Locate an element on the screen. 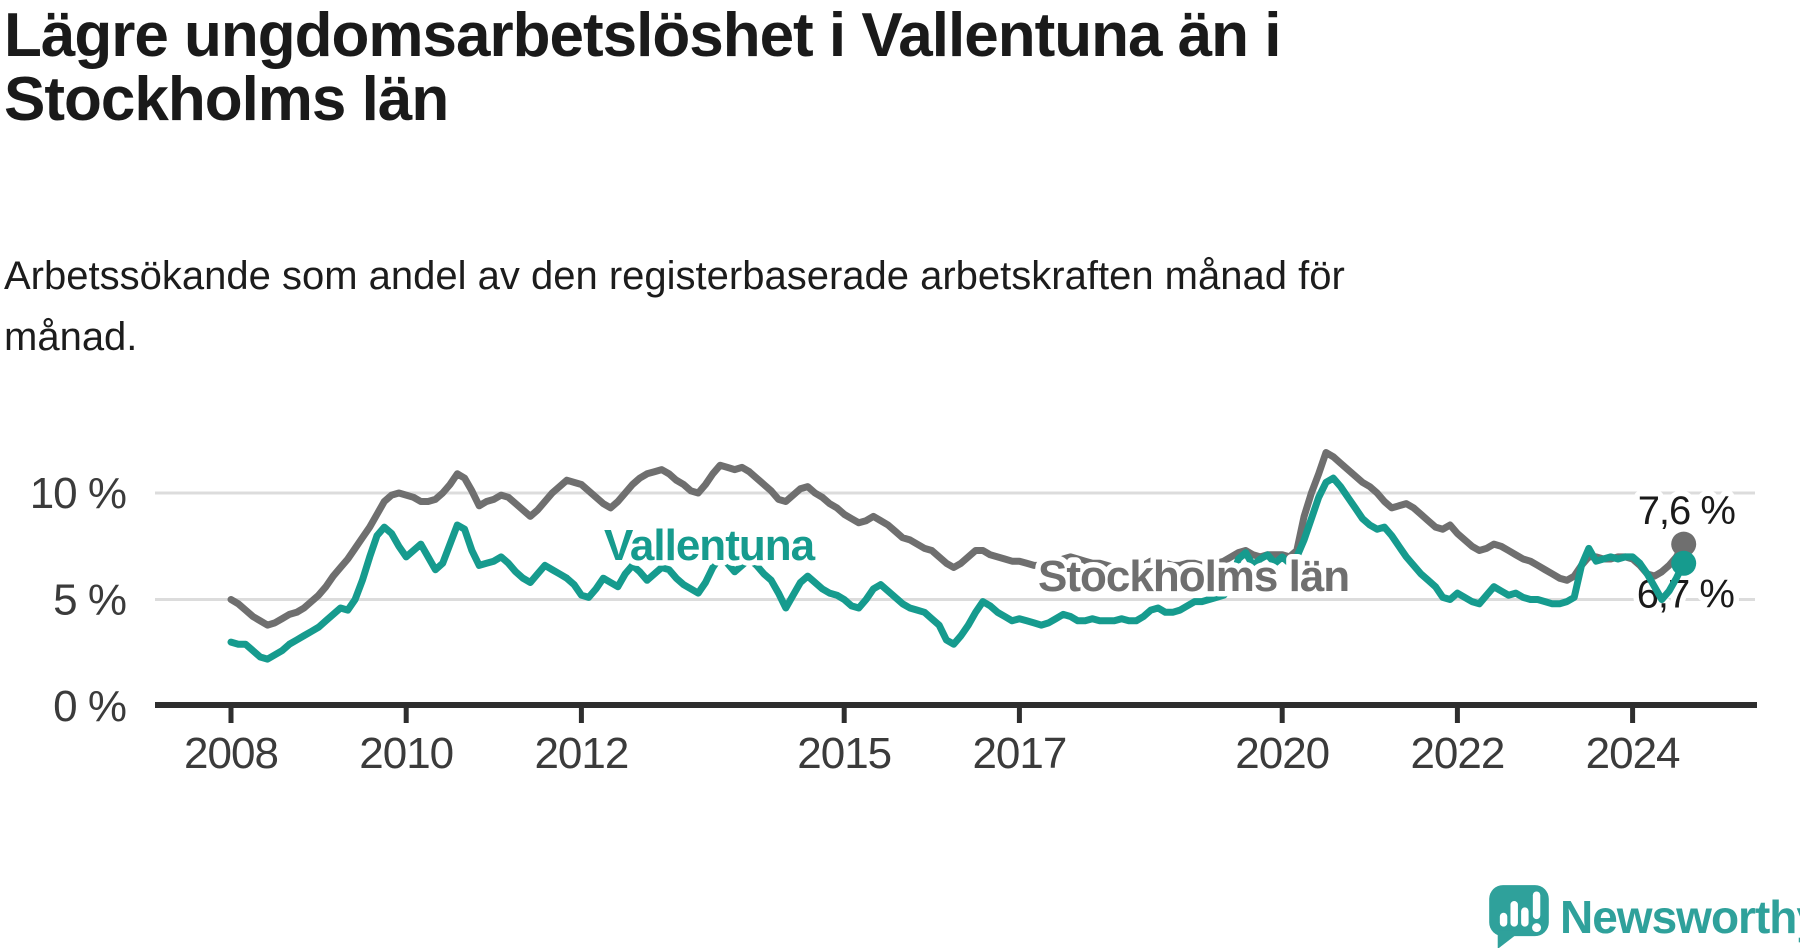  end-value-label-stockholms-l-n: 7,6 % is located at coordinates (1687, 511).